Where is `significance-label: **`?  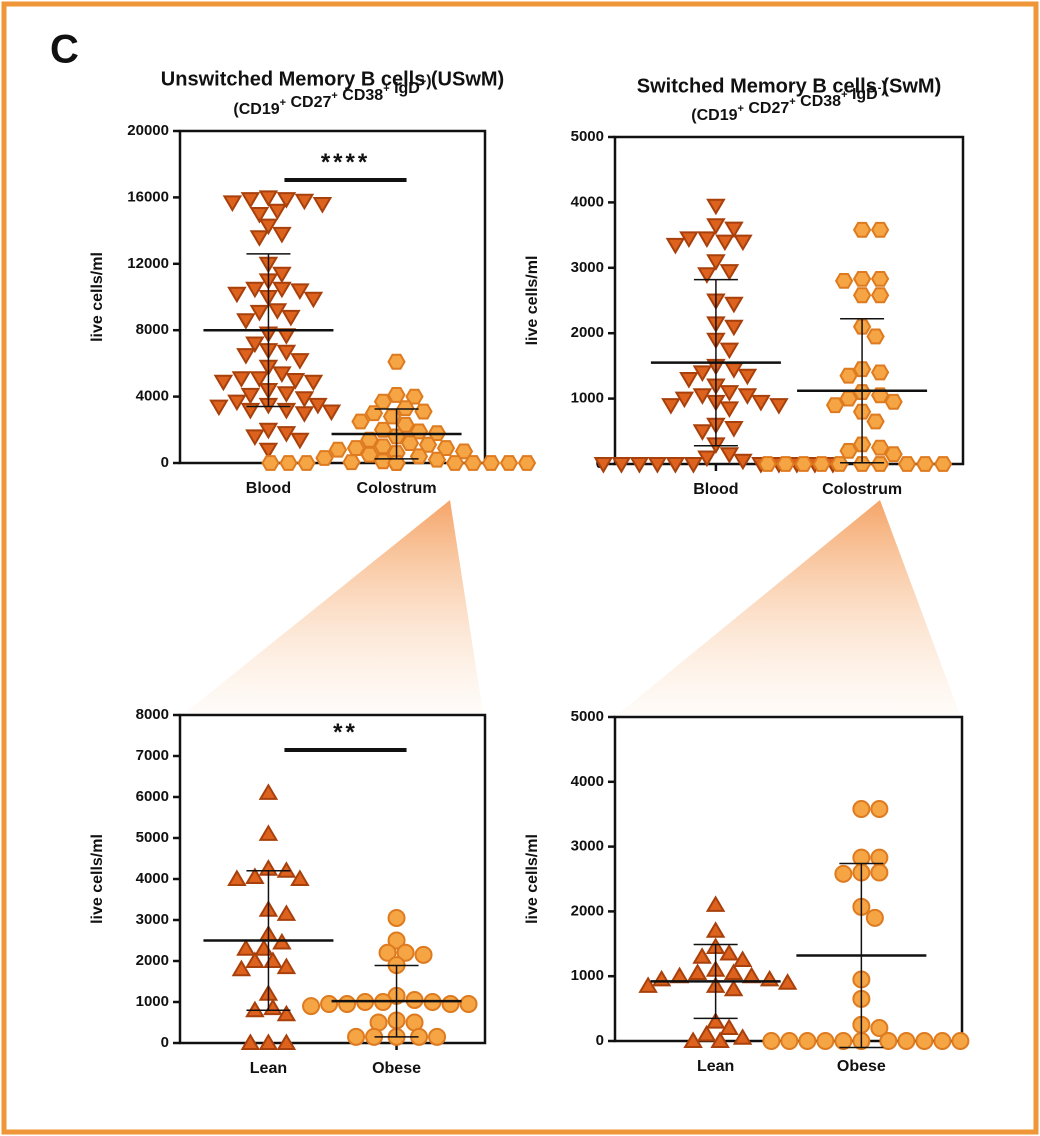
significance-label: ** is located at coordinates (345, 732).